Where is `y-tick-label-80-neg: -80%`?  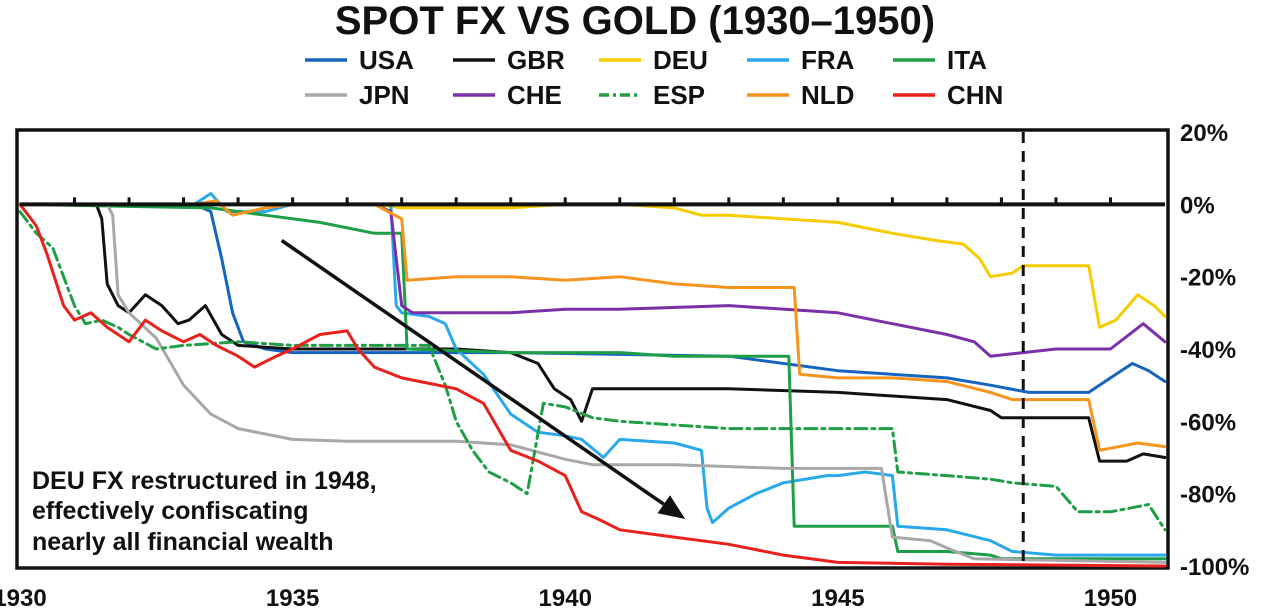
y-tick-label-80-neg: -80% is located at coordinates (1208, 495).